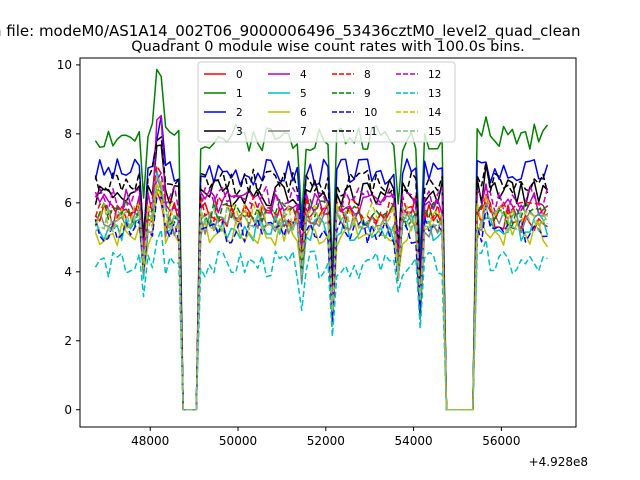 This screenshot has height=480, width=640. I want to click on legend-label-12: 12, so click(434, 75).